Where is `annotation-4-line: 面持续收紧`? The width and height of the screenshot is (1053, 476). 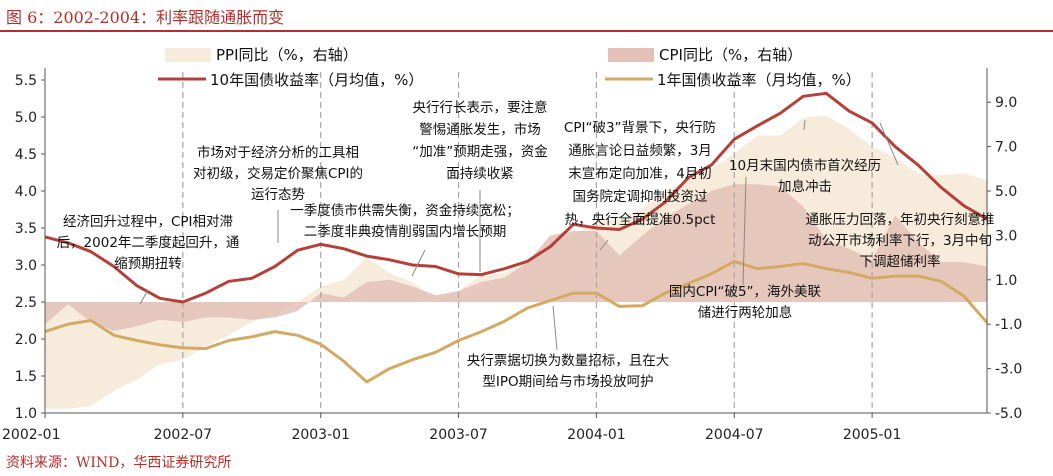 annotation-4-line: 面持续收紧 is located at coordinates (480, 174).